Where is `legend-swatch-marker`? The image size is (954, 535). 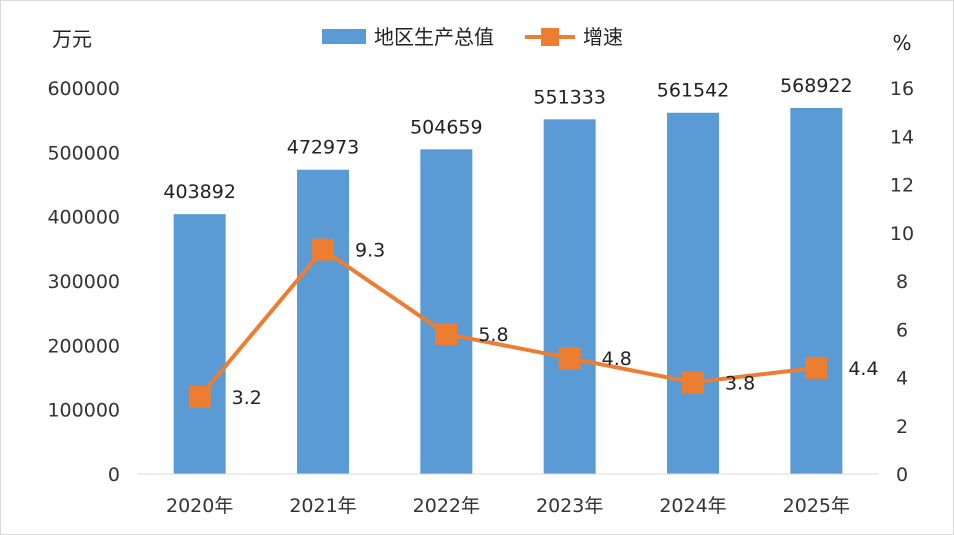 legend-swatch-marker is located at coordinates (550, 37).